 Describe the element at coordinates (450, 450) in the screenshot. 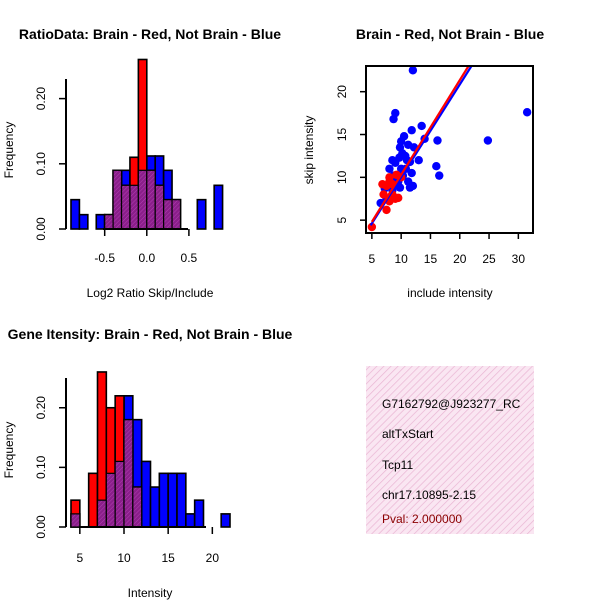

I see `info-box-background` at that location.